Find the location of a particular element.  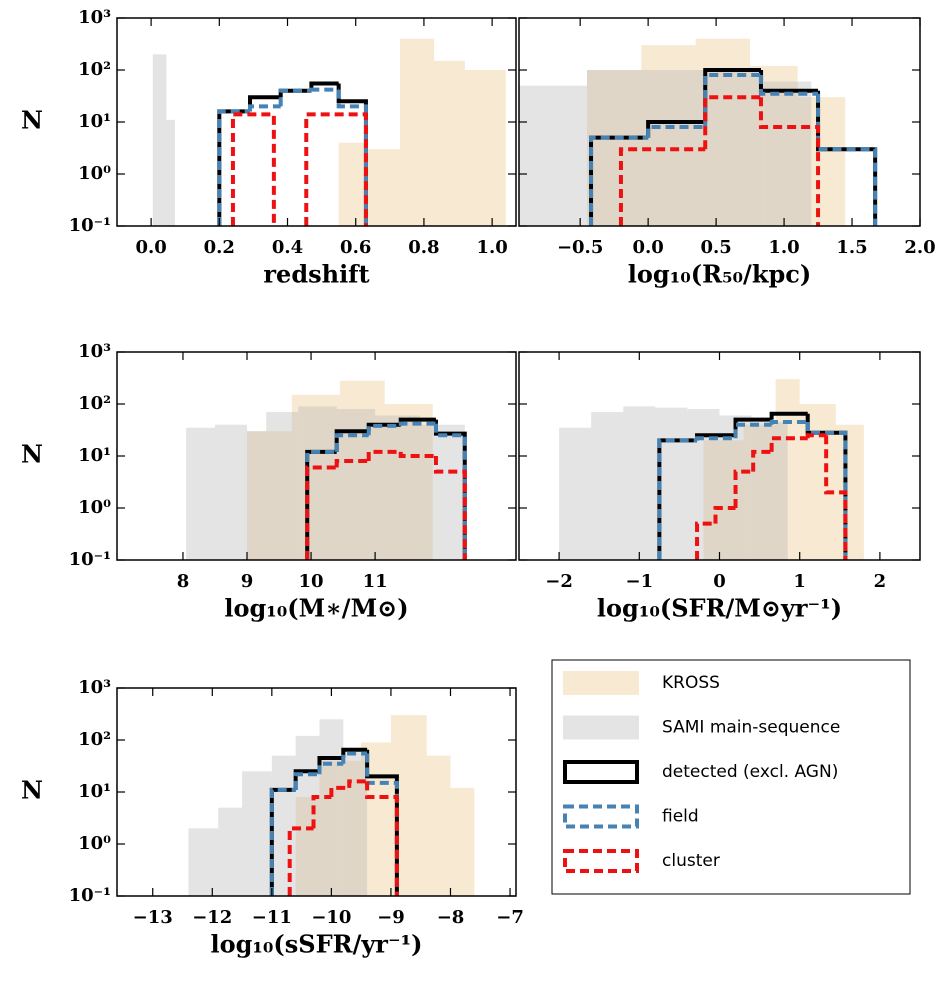

x-tick-label: 0.5 is located at coordinates (715, 247).